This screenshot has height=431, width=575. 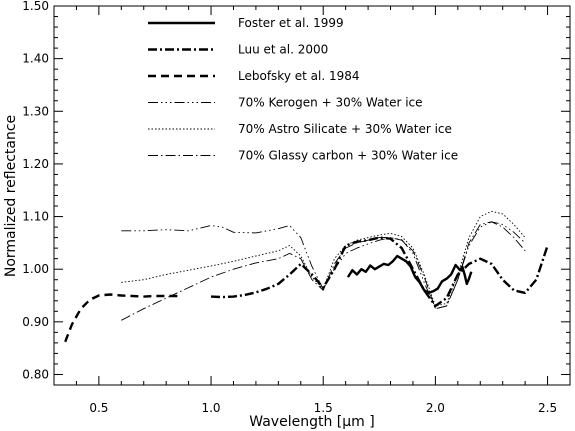 I want to click on y-axis-label: Normalized reflectance, so click(x=11, y=196).